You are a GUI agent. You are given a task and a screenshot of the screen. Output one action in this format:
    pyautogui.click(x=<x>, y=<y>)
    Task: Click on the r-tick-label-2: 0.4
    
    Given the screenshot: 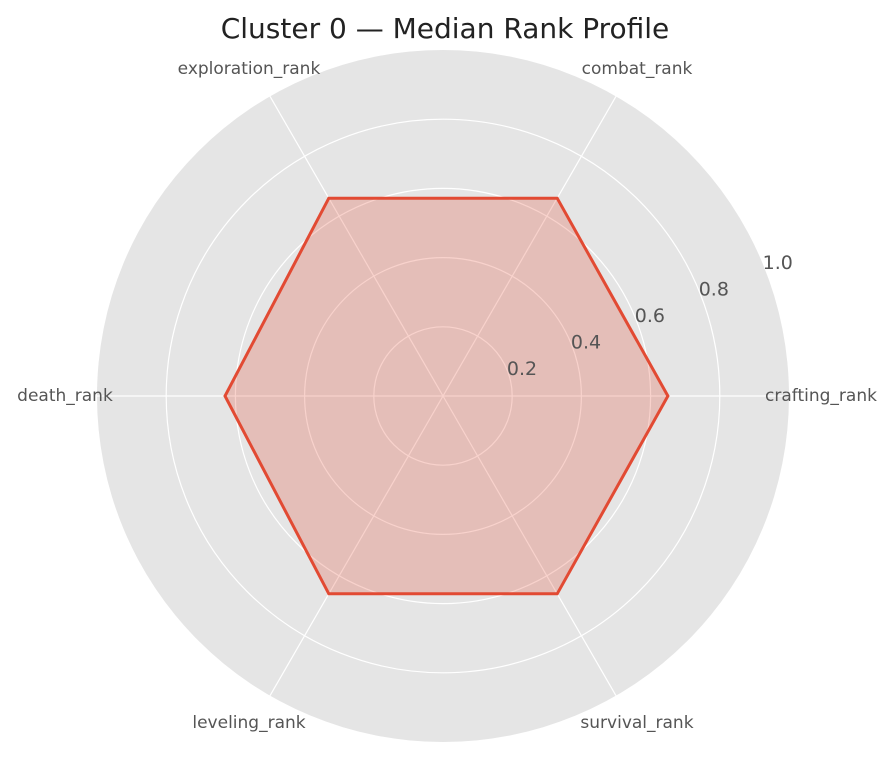 What is the action you would take?
    pyautogui.click(x=586, y=343)
    